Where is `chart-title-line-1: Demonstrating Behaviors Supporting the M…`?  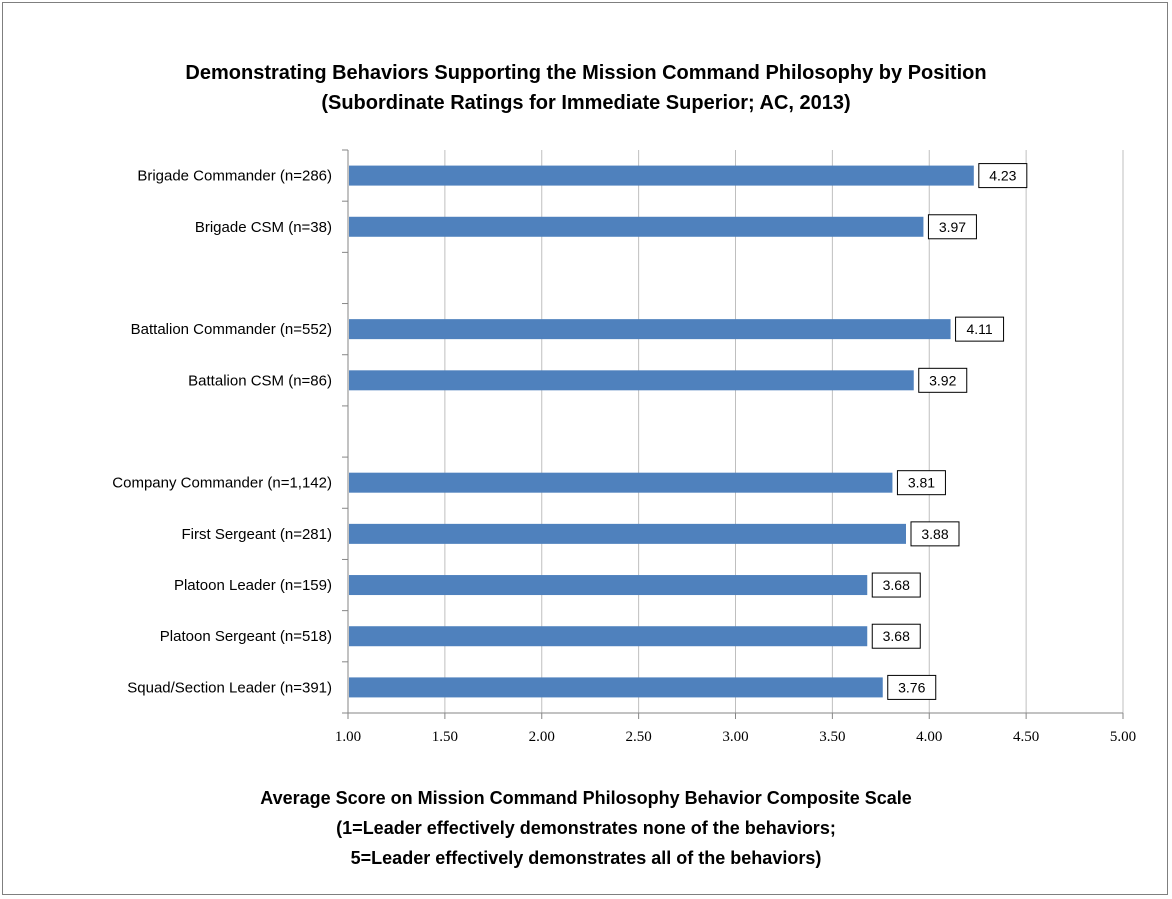 chart-title-line-1: Demonstrating Behaviors Supporting the M… is located at coordinates (586, 73).